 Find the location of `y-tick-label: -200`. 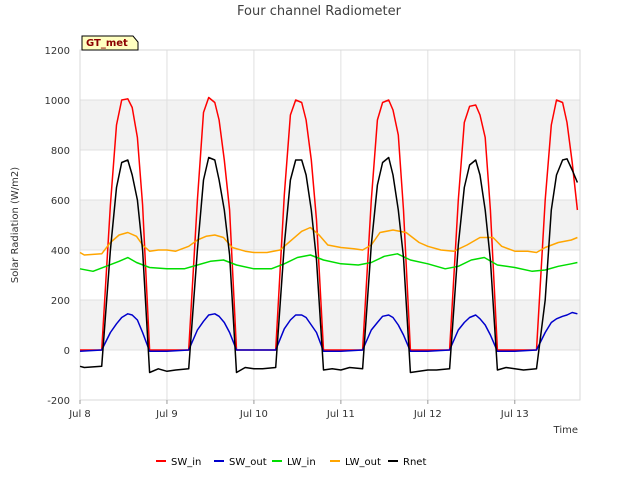

y-tick-label: -200 is located at coordinates (58, 401).